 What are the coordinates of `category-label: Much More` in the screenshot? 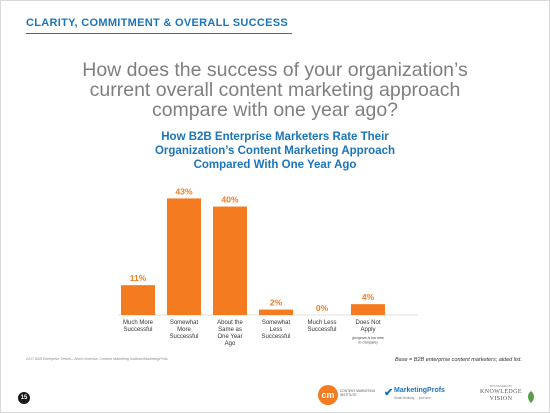 It's located at (138, 323).